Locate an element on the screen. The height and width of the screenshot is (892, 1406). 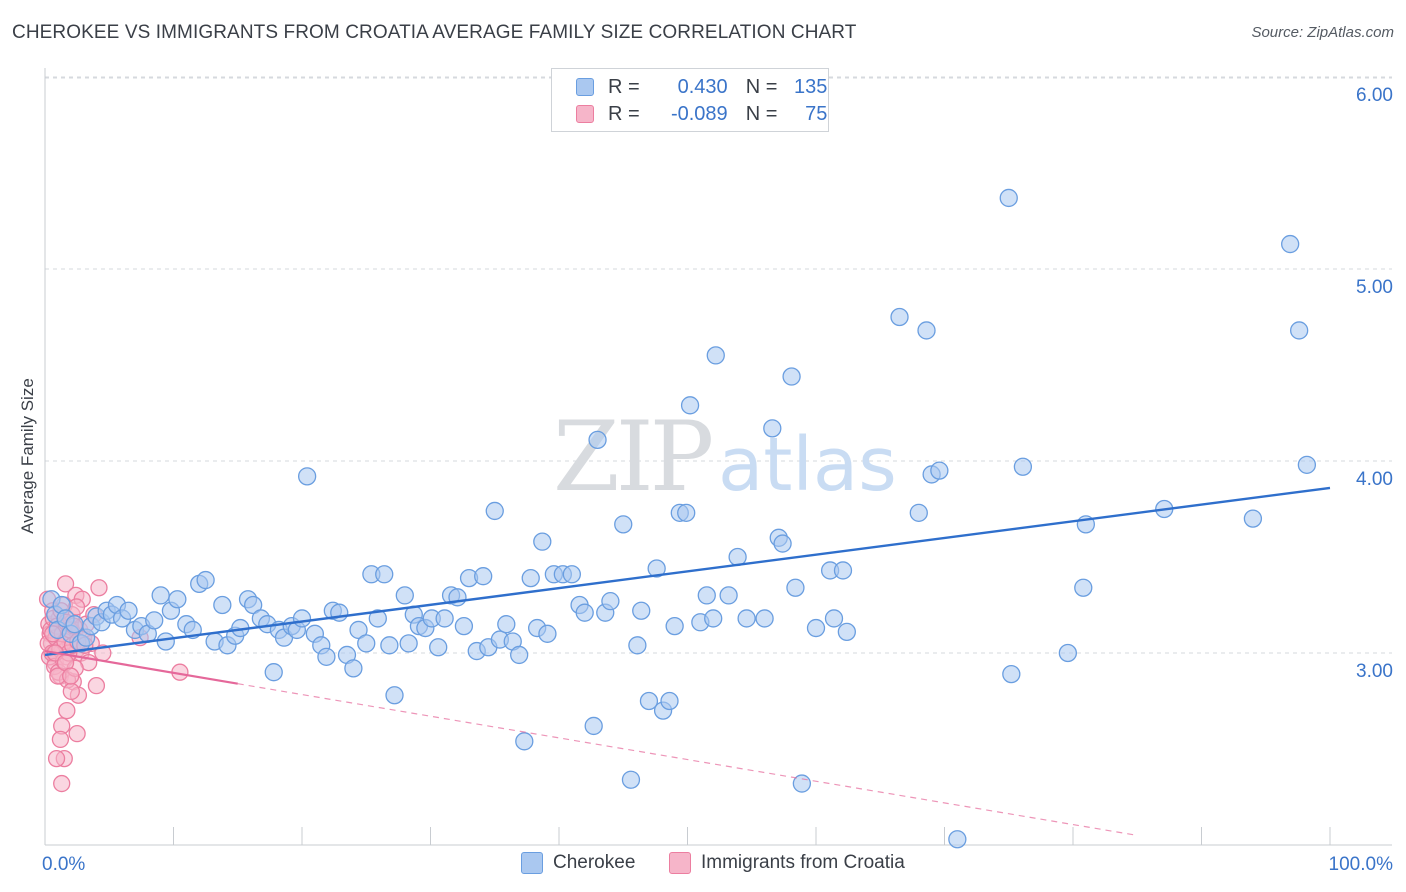
y-tick-label: 6.00 is located at coordinates (1374, 95).